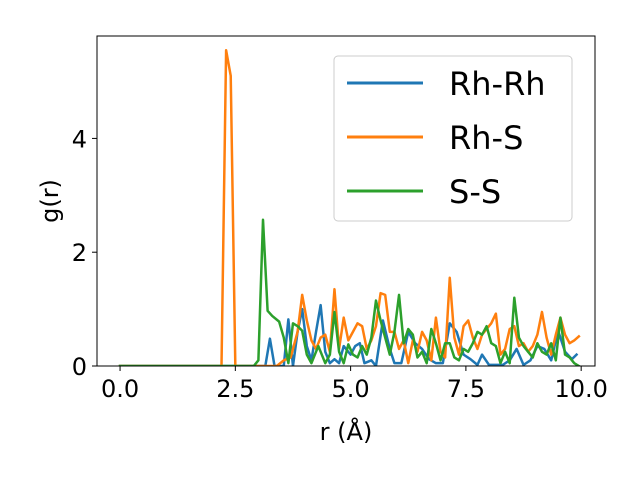  I want to click on x-axis-label: r (Å), so click(346, 431).